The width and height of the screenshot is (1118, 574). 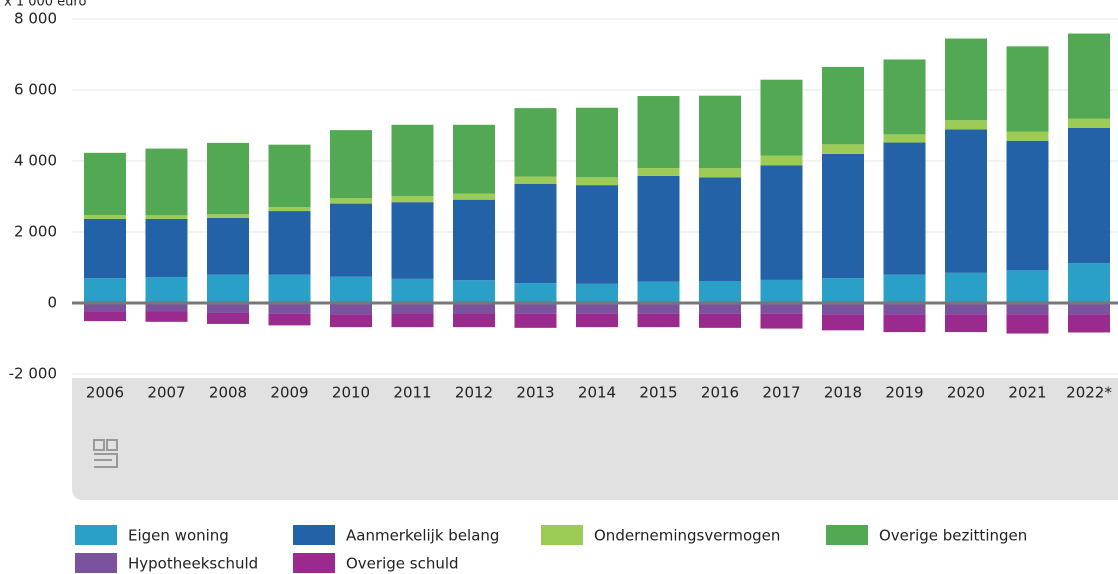 I want to click on x-tick-label: 2007, so click(x=166, y=393).